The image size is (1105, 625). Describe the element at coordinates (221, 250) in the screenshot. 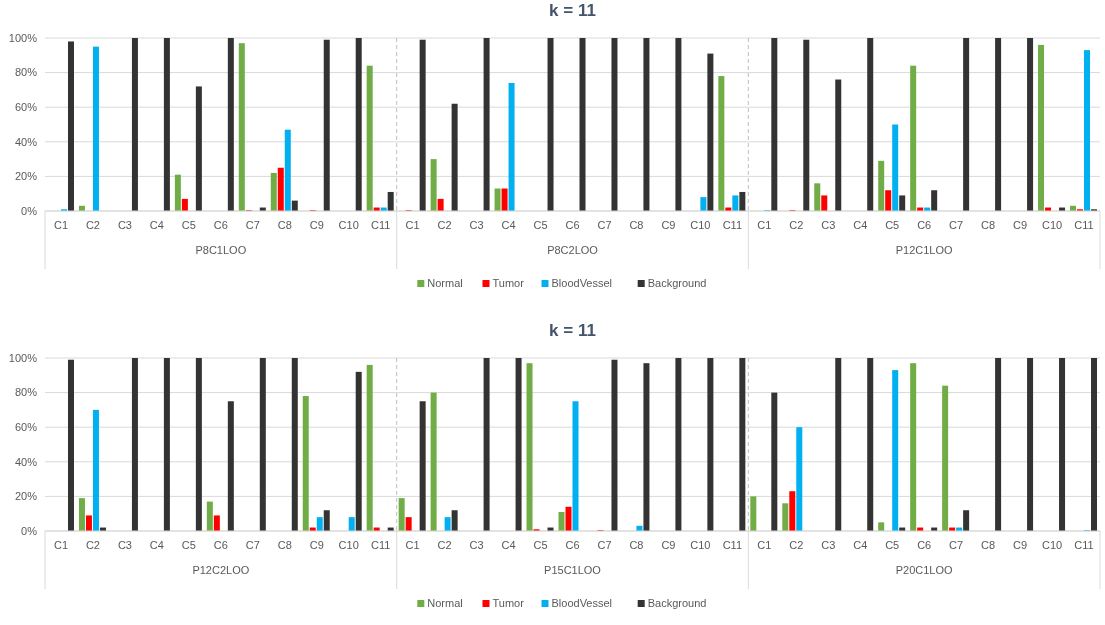

I see `text: P8C1LOO` at that location.